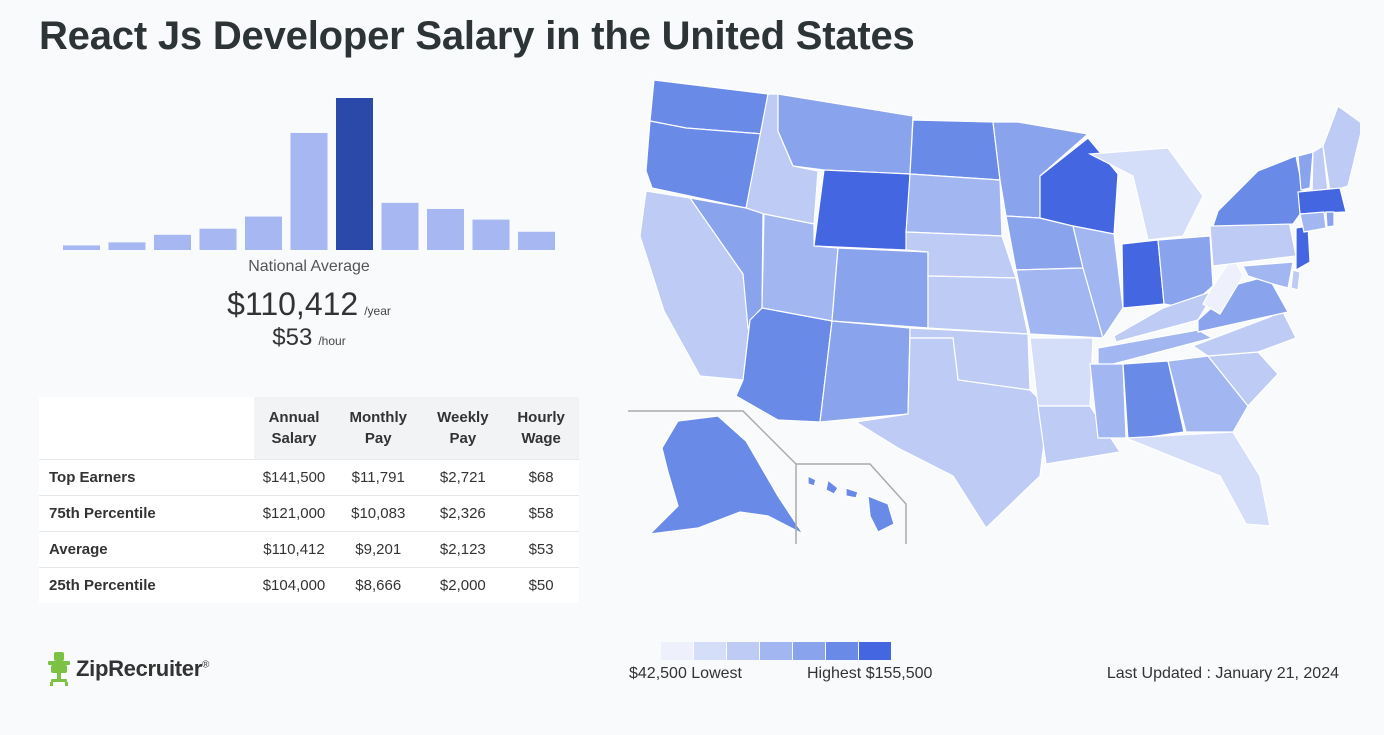 The width and height of the screenshot is (1384, 735). What do you see at coordinates (378, 512) in the screenshot?
I see `cell-monthly: $10,083` at bounding box center [378, 512].